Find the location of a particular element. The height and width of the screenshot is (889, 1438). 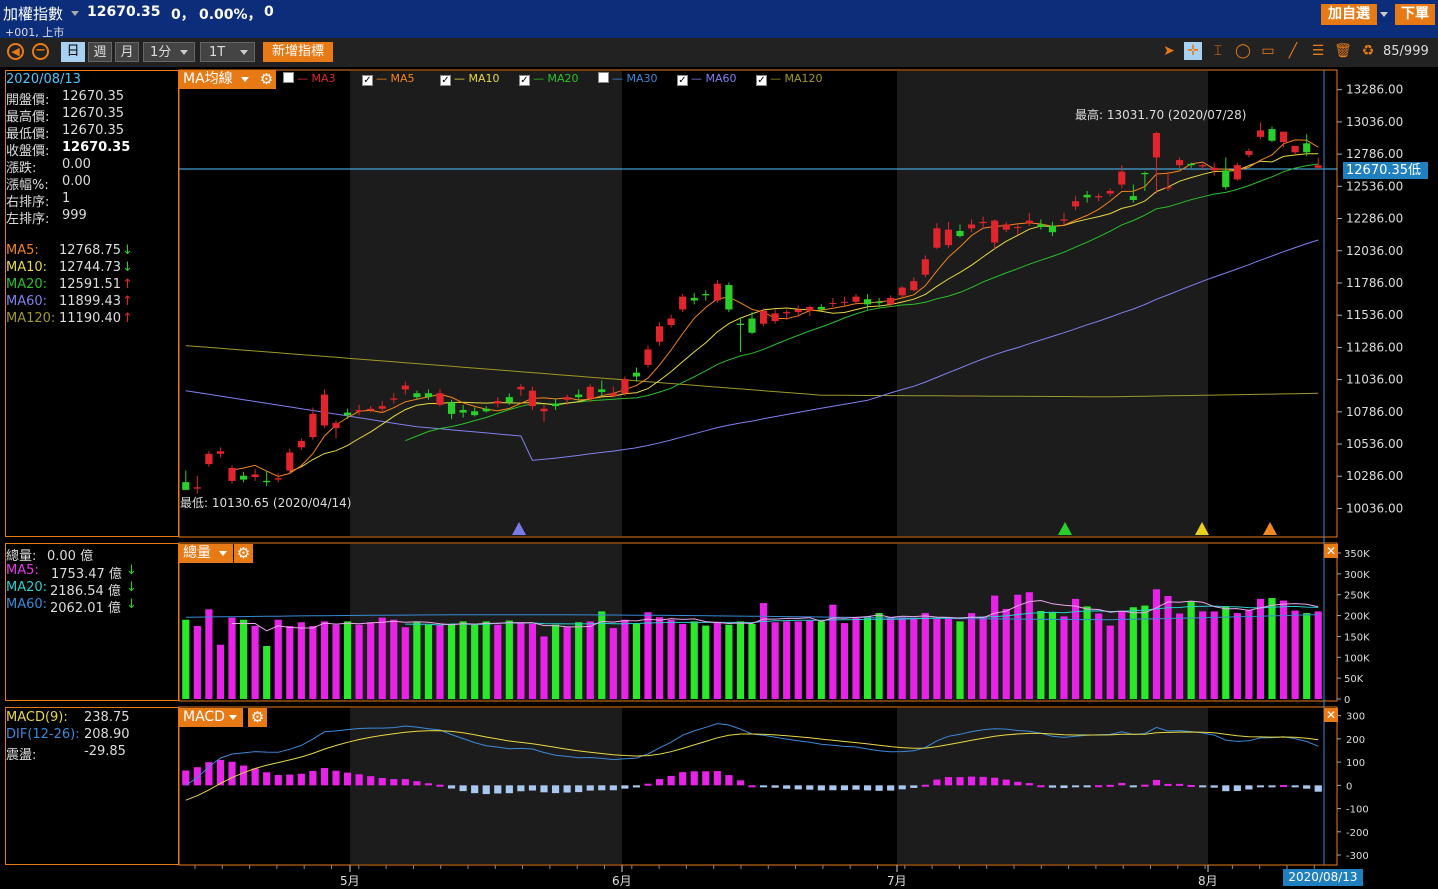

market-code: +001, 上市 is located at coordinates (35, 32).